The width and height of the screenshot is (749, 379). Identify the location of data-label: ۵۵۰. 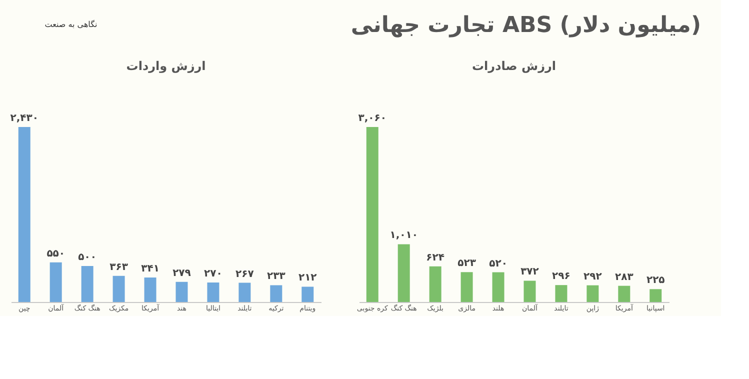
(56, 254).